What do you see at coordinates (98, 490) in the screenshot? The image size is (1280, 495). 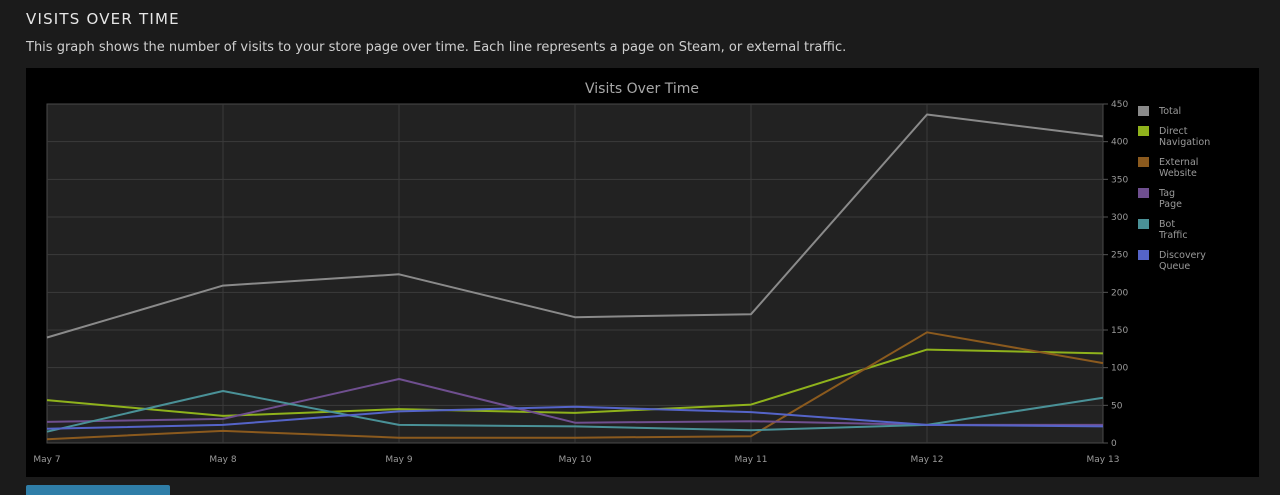 I see `bottom-button` at bounding box center [98, 490].